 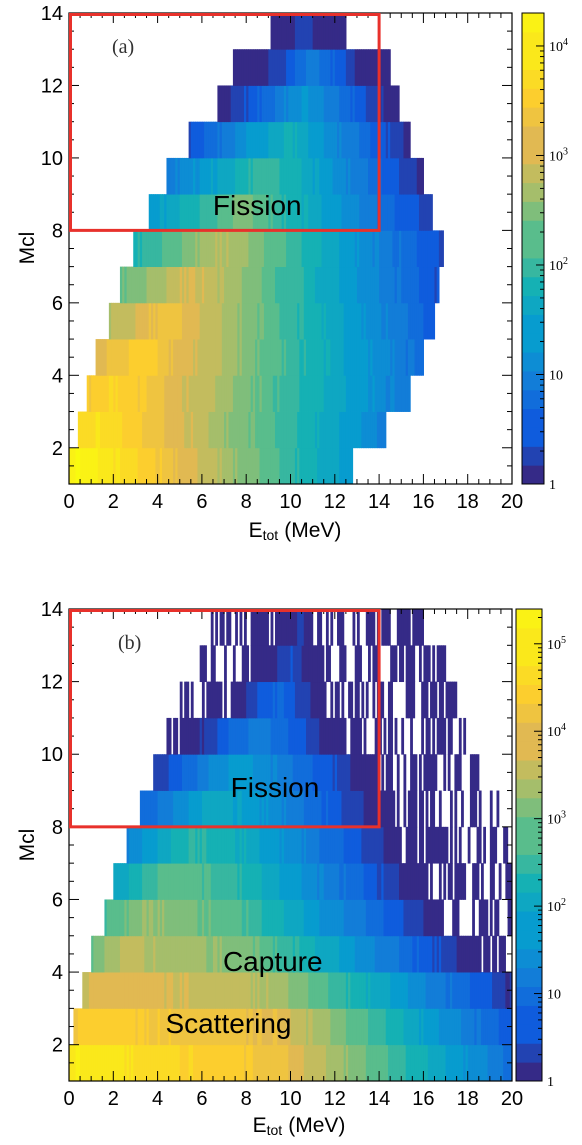 I want to click on y-tick-label: 8, so click(x=57, y=828).